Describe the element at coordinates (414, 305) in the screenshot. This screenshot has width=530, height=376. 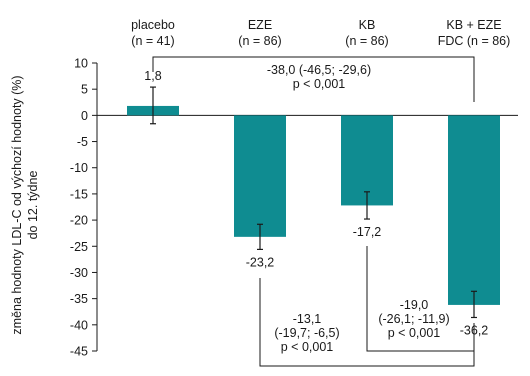
I see `annotation-line: -19,0` at that location.